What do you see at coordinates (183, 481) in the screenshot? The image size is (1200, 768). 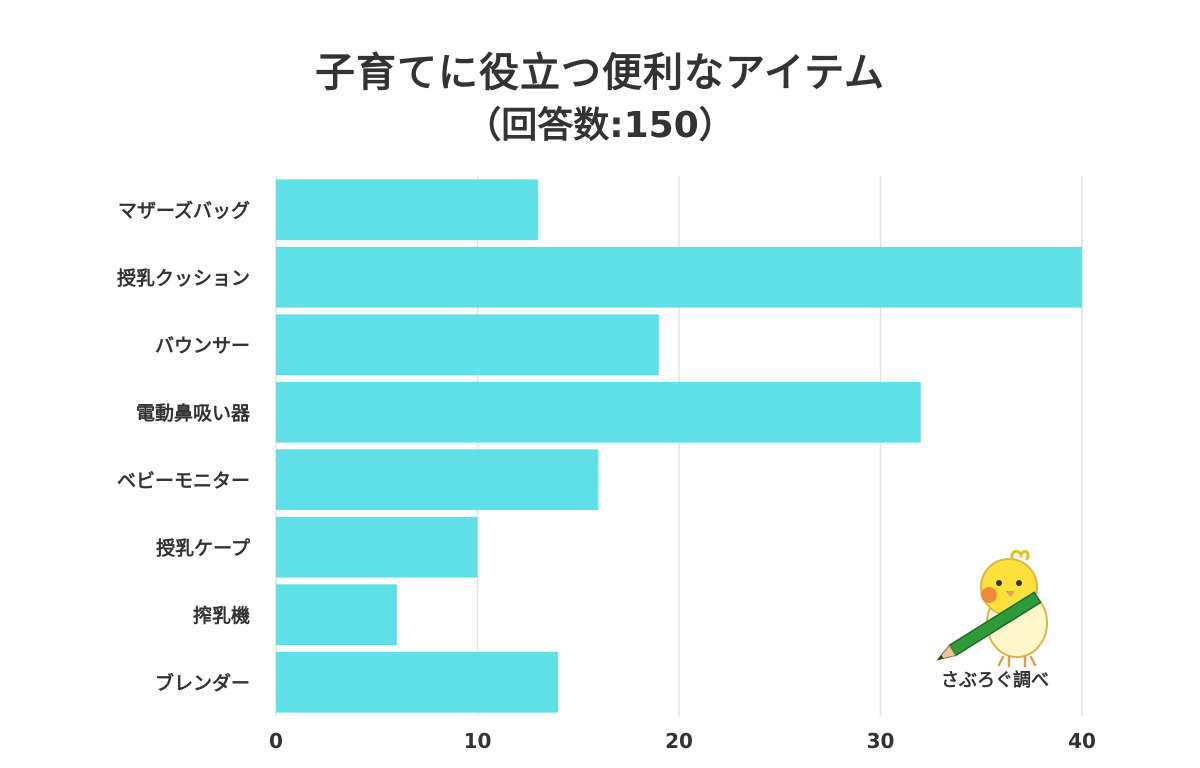 I see `category-label: ベビーモニター` at bounding box center [183, 481].